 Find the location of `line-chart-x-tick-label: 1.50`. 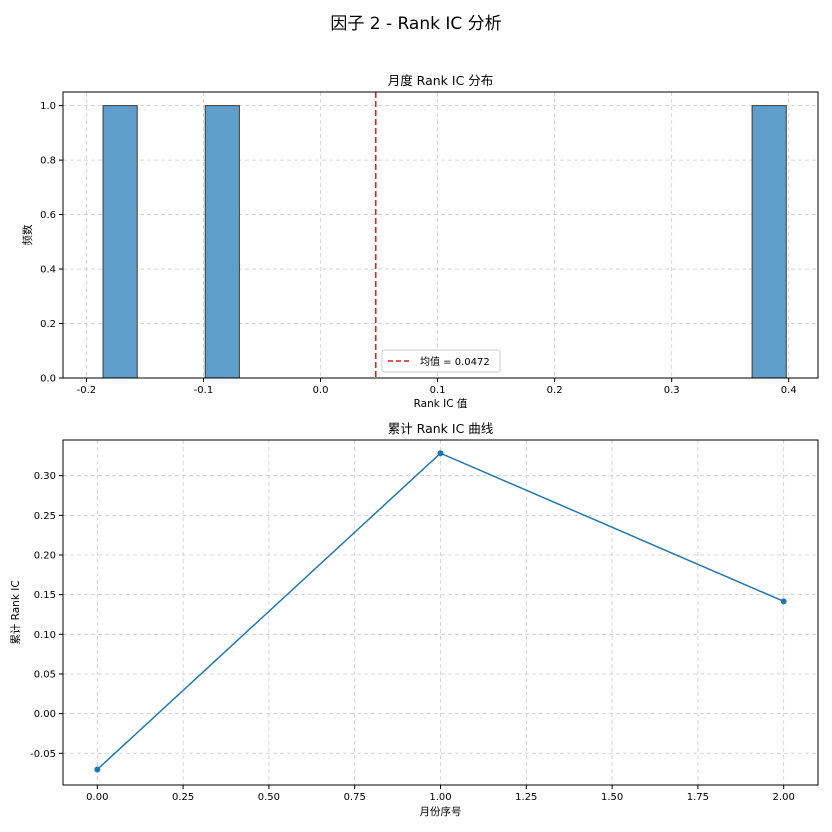

line-chart-x-tick-label: 1.50 is located at coordinates (612, 797).